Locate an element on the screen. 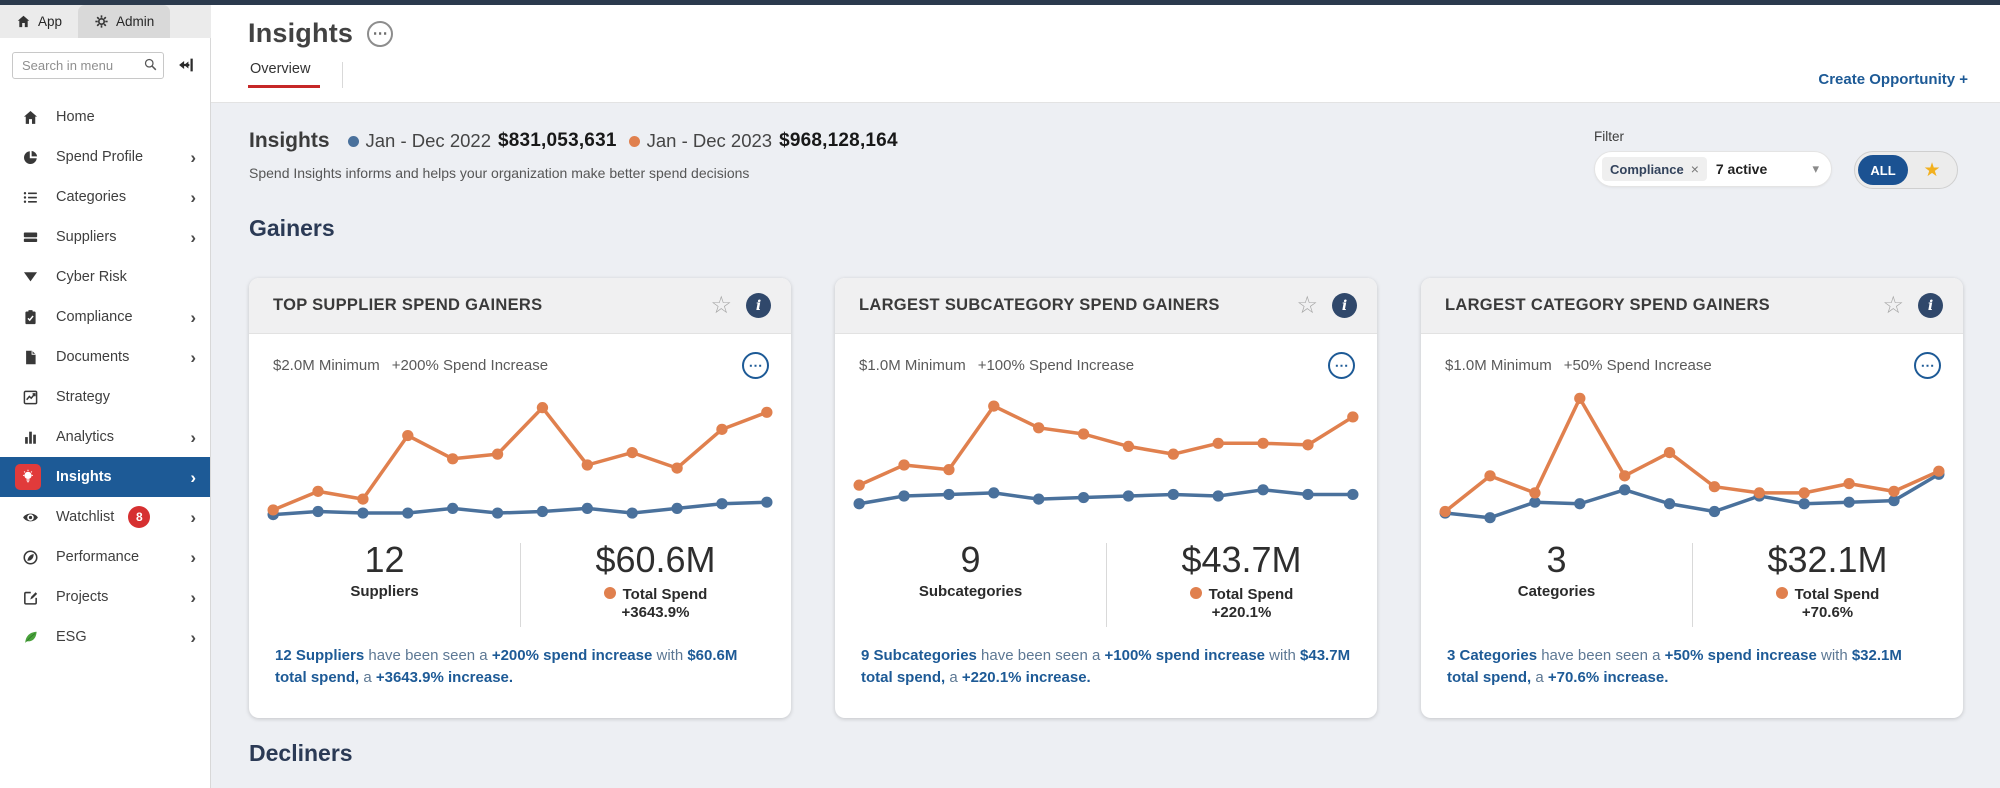  tab-app: App is located at coordinates (39, 21).